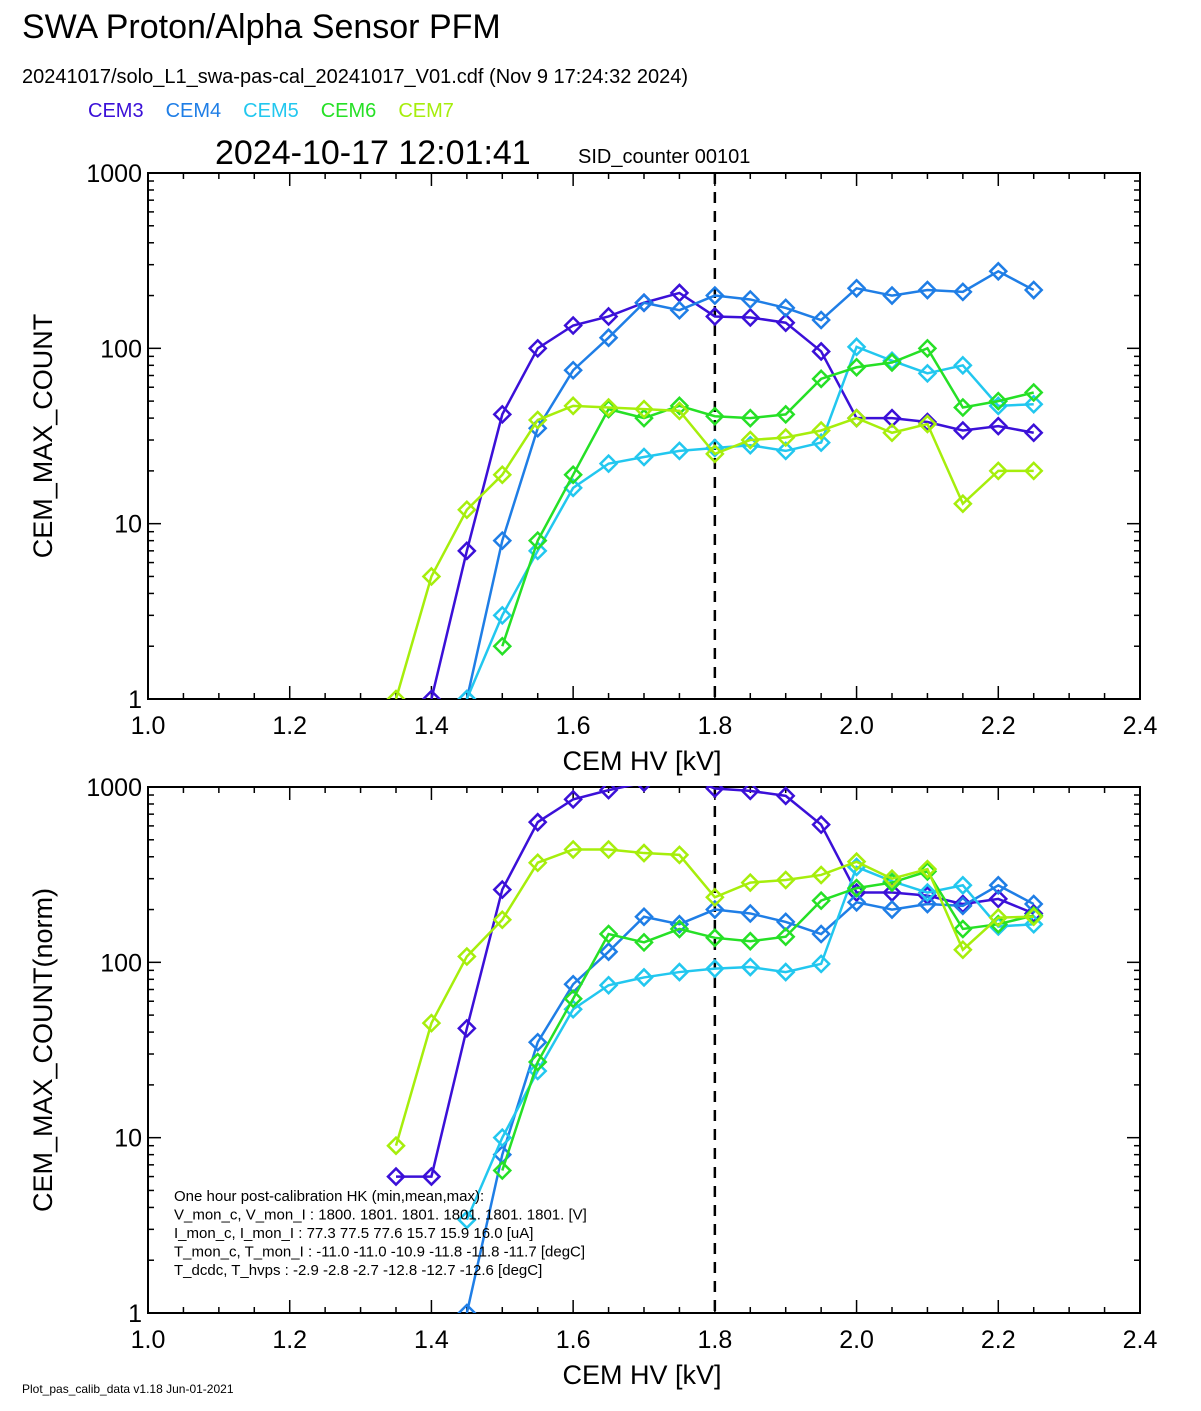 This screenshot has height=1411, width=1201. I want to click on legend-item-cem7: CEM7, so click(426, 111).